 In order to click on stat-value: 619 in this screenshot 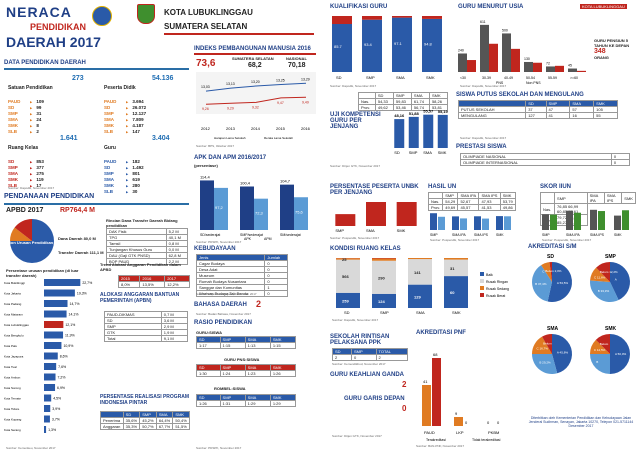, I will do `click(136, 179)`.